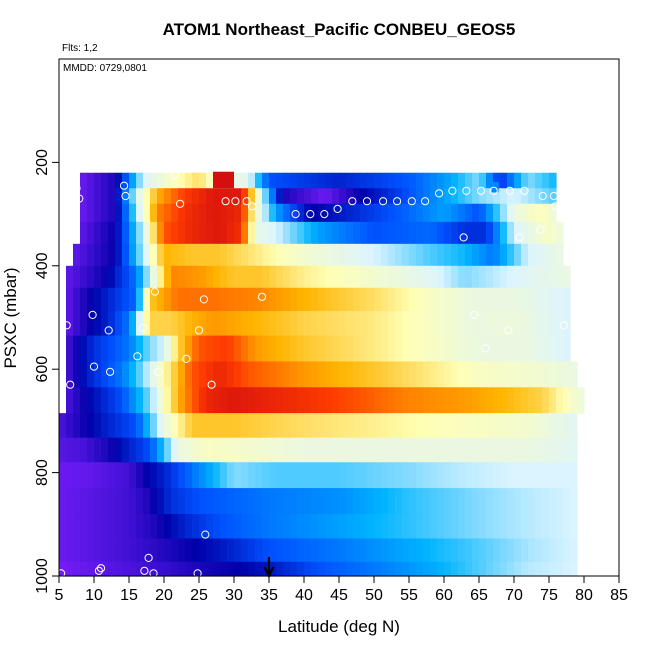  Describe the element at coordinates (105, 68) in the screenshot. I see `dates-note: MMDD: 0729,0801` at that location.